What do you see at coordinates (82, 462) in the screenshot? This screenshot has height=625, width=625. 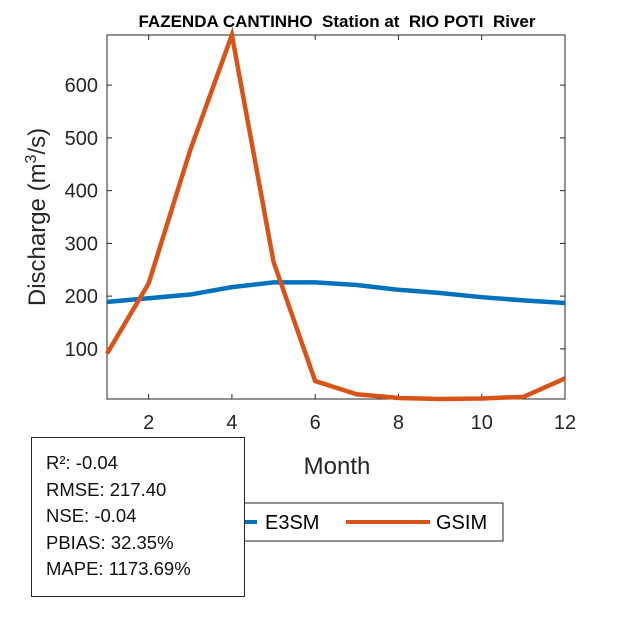 I see `stat-r2: R²: -0.04` at bounding box center [82, 462].